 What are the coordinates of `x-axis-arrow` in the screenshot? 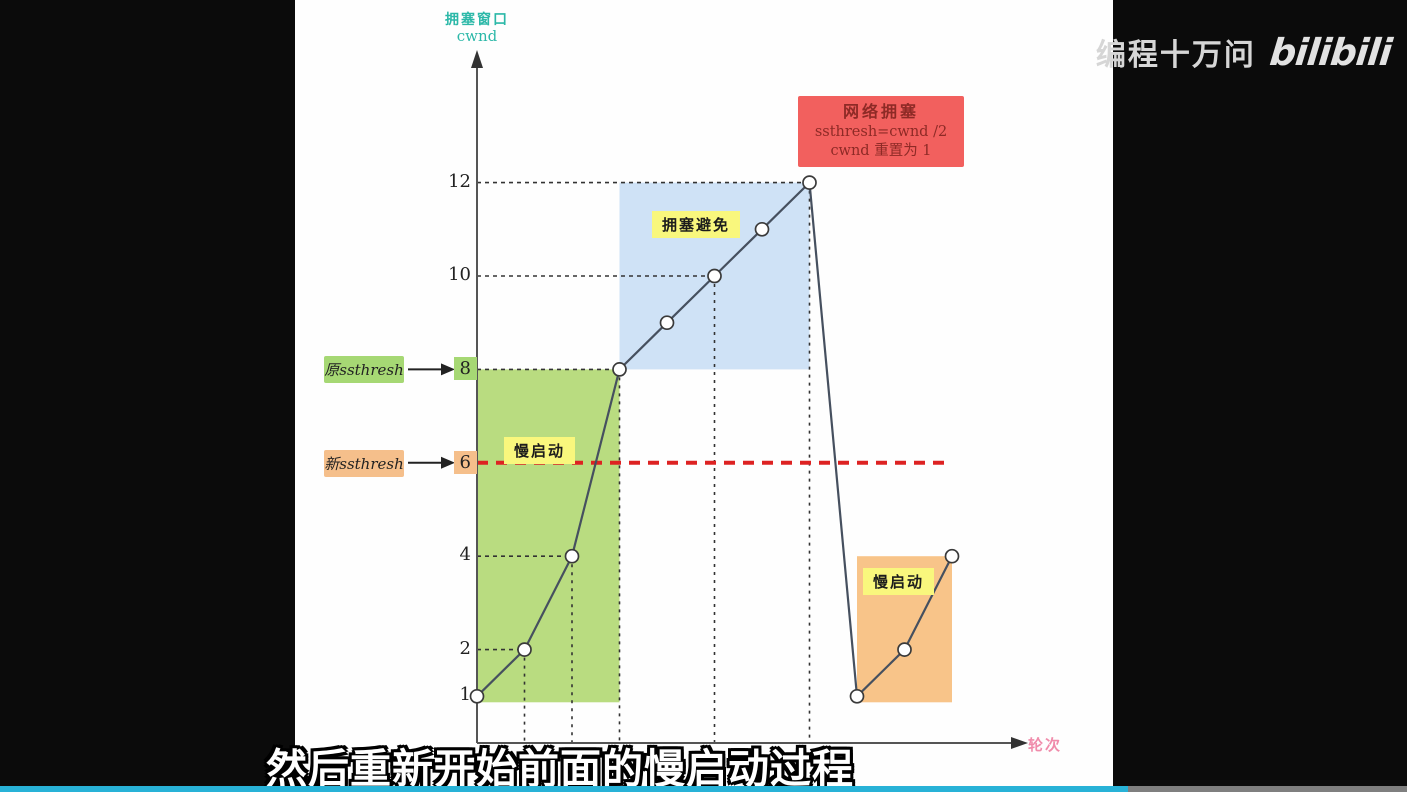 It's located at (1019, 743).